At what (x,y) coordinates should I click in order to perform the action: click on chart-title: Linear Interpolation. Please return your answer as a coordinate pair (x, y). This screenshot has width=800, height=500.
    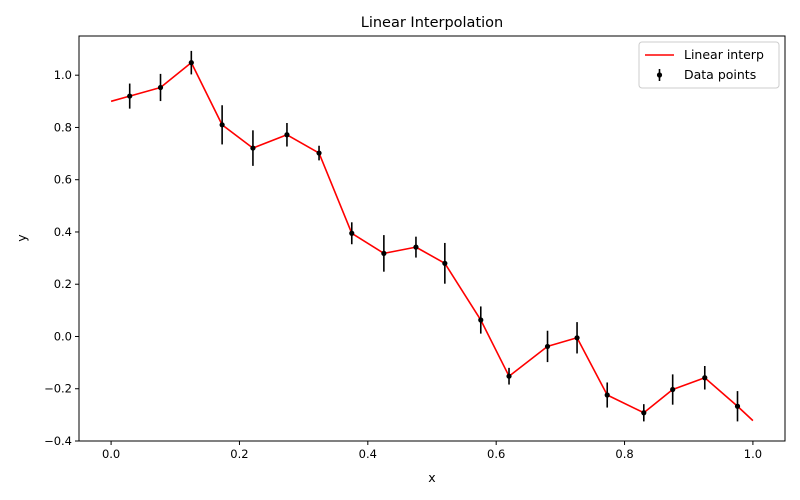
    Looking at the image, I should click on (432, 23).